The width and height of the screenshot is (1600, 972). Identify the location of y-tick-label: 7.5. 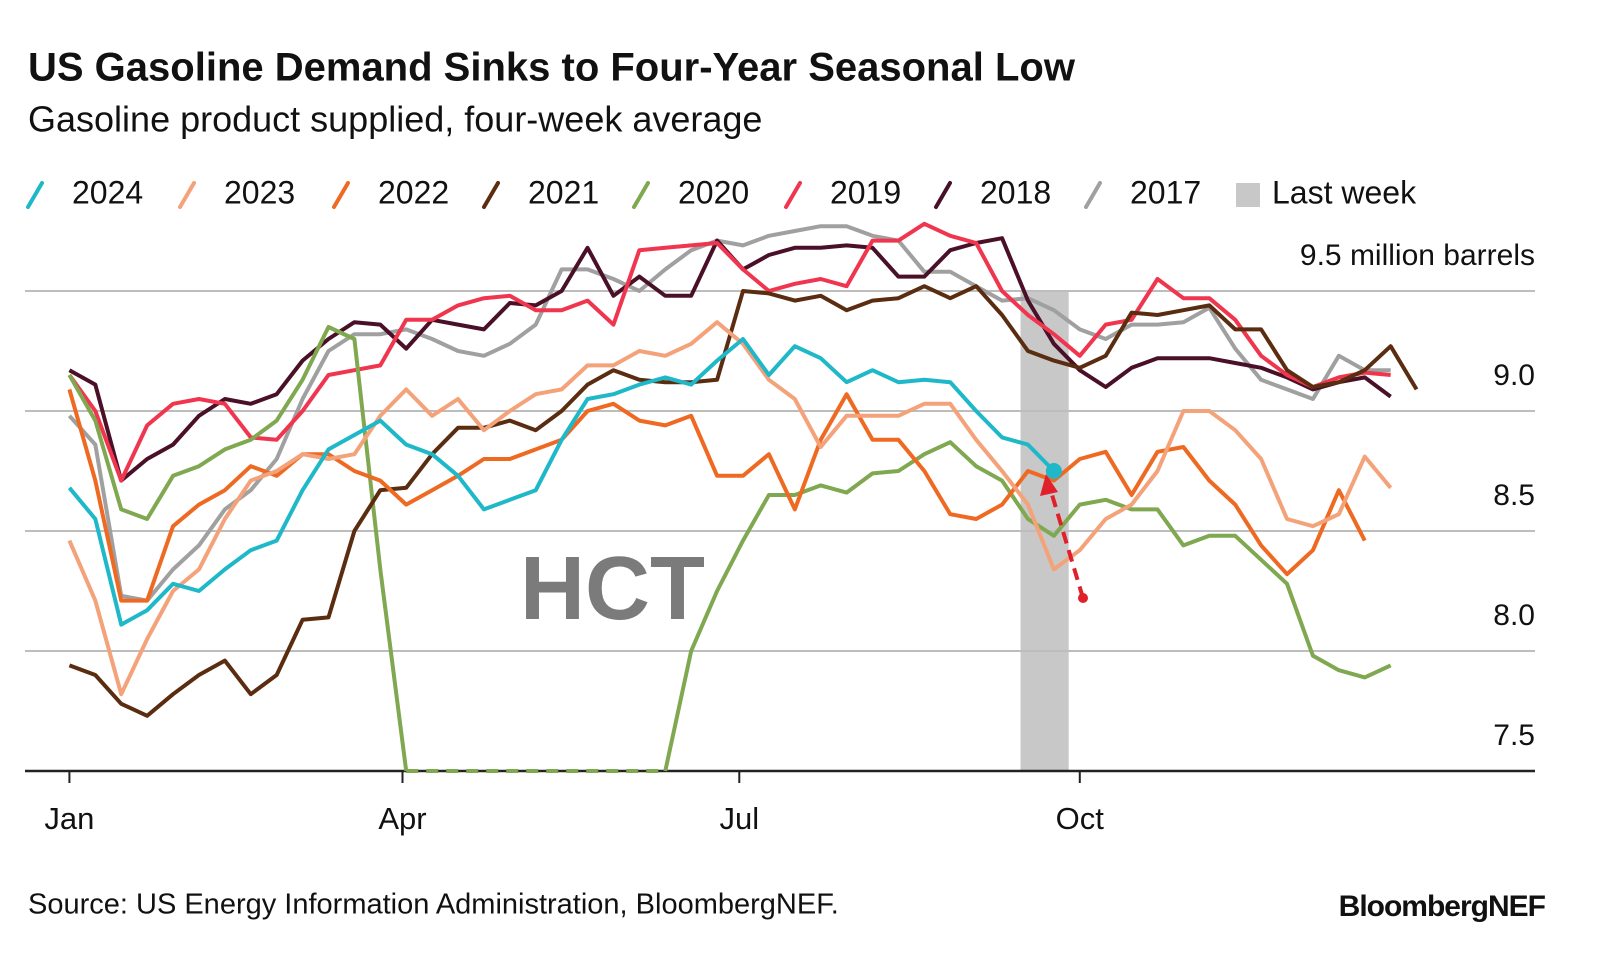
(1514, 735).